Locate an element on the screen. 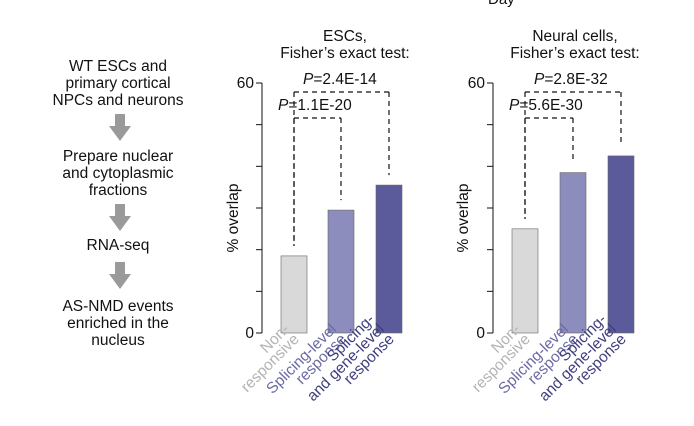  p-value-text: =1.1E-20 is located at coordinates (320, 105).